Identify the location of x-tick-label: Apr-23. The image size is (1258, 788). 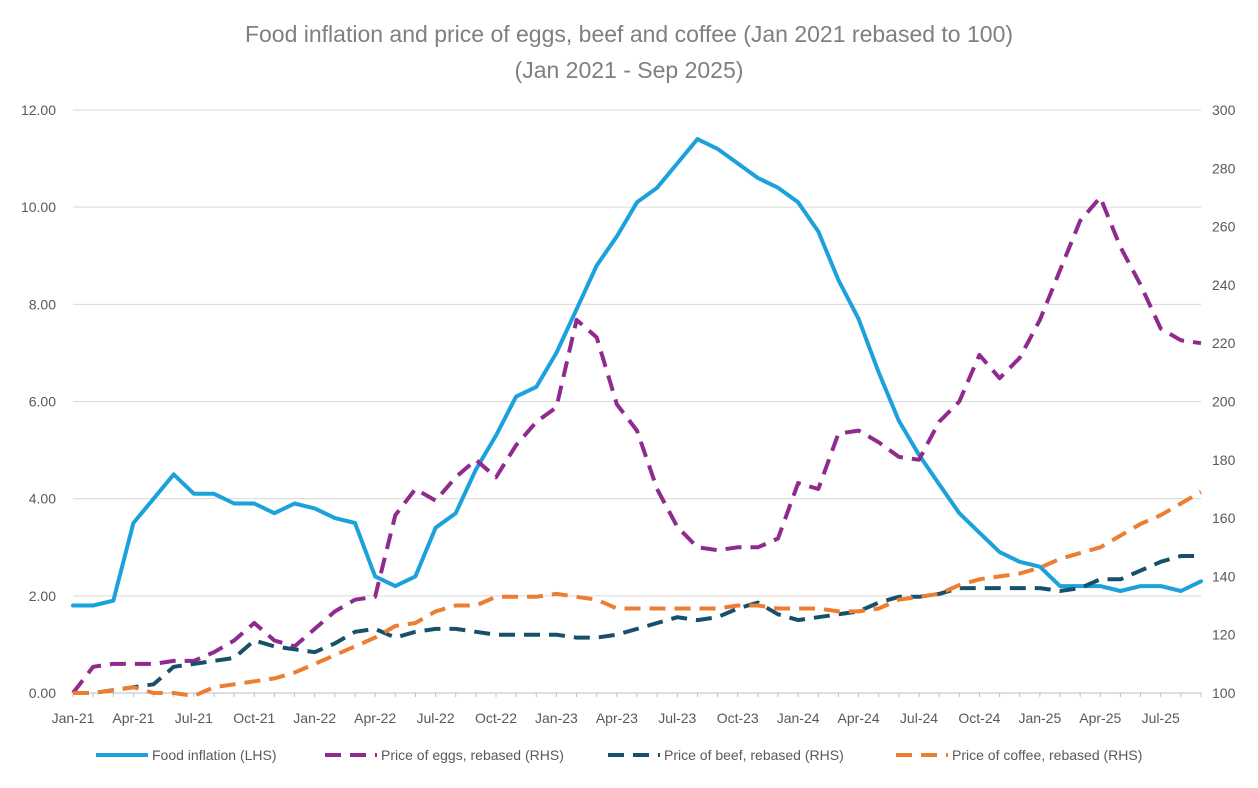
(617, 718).